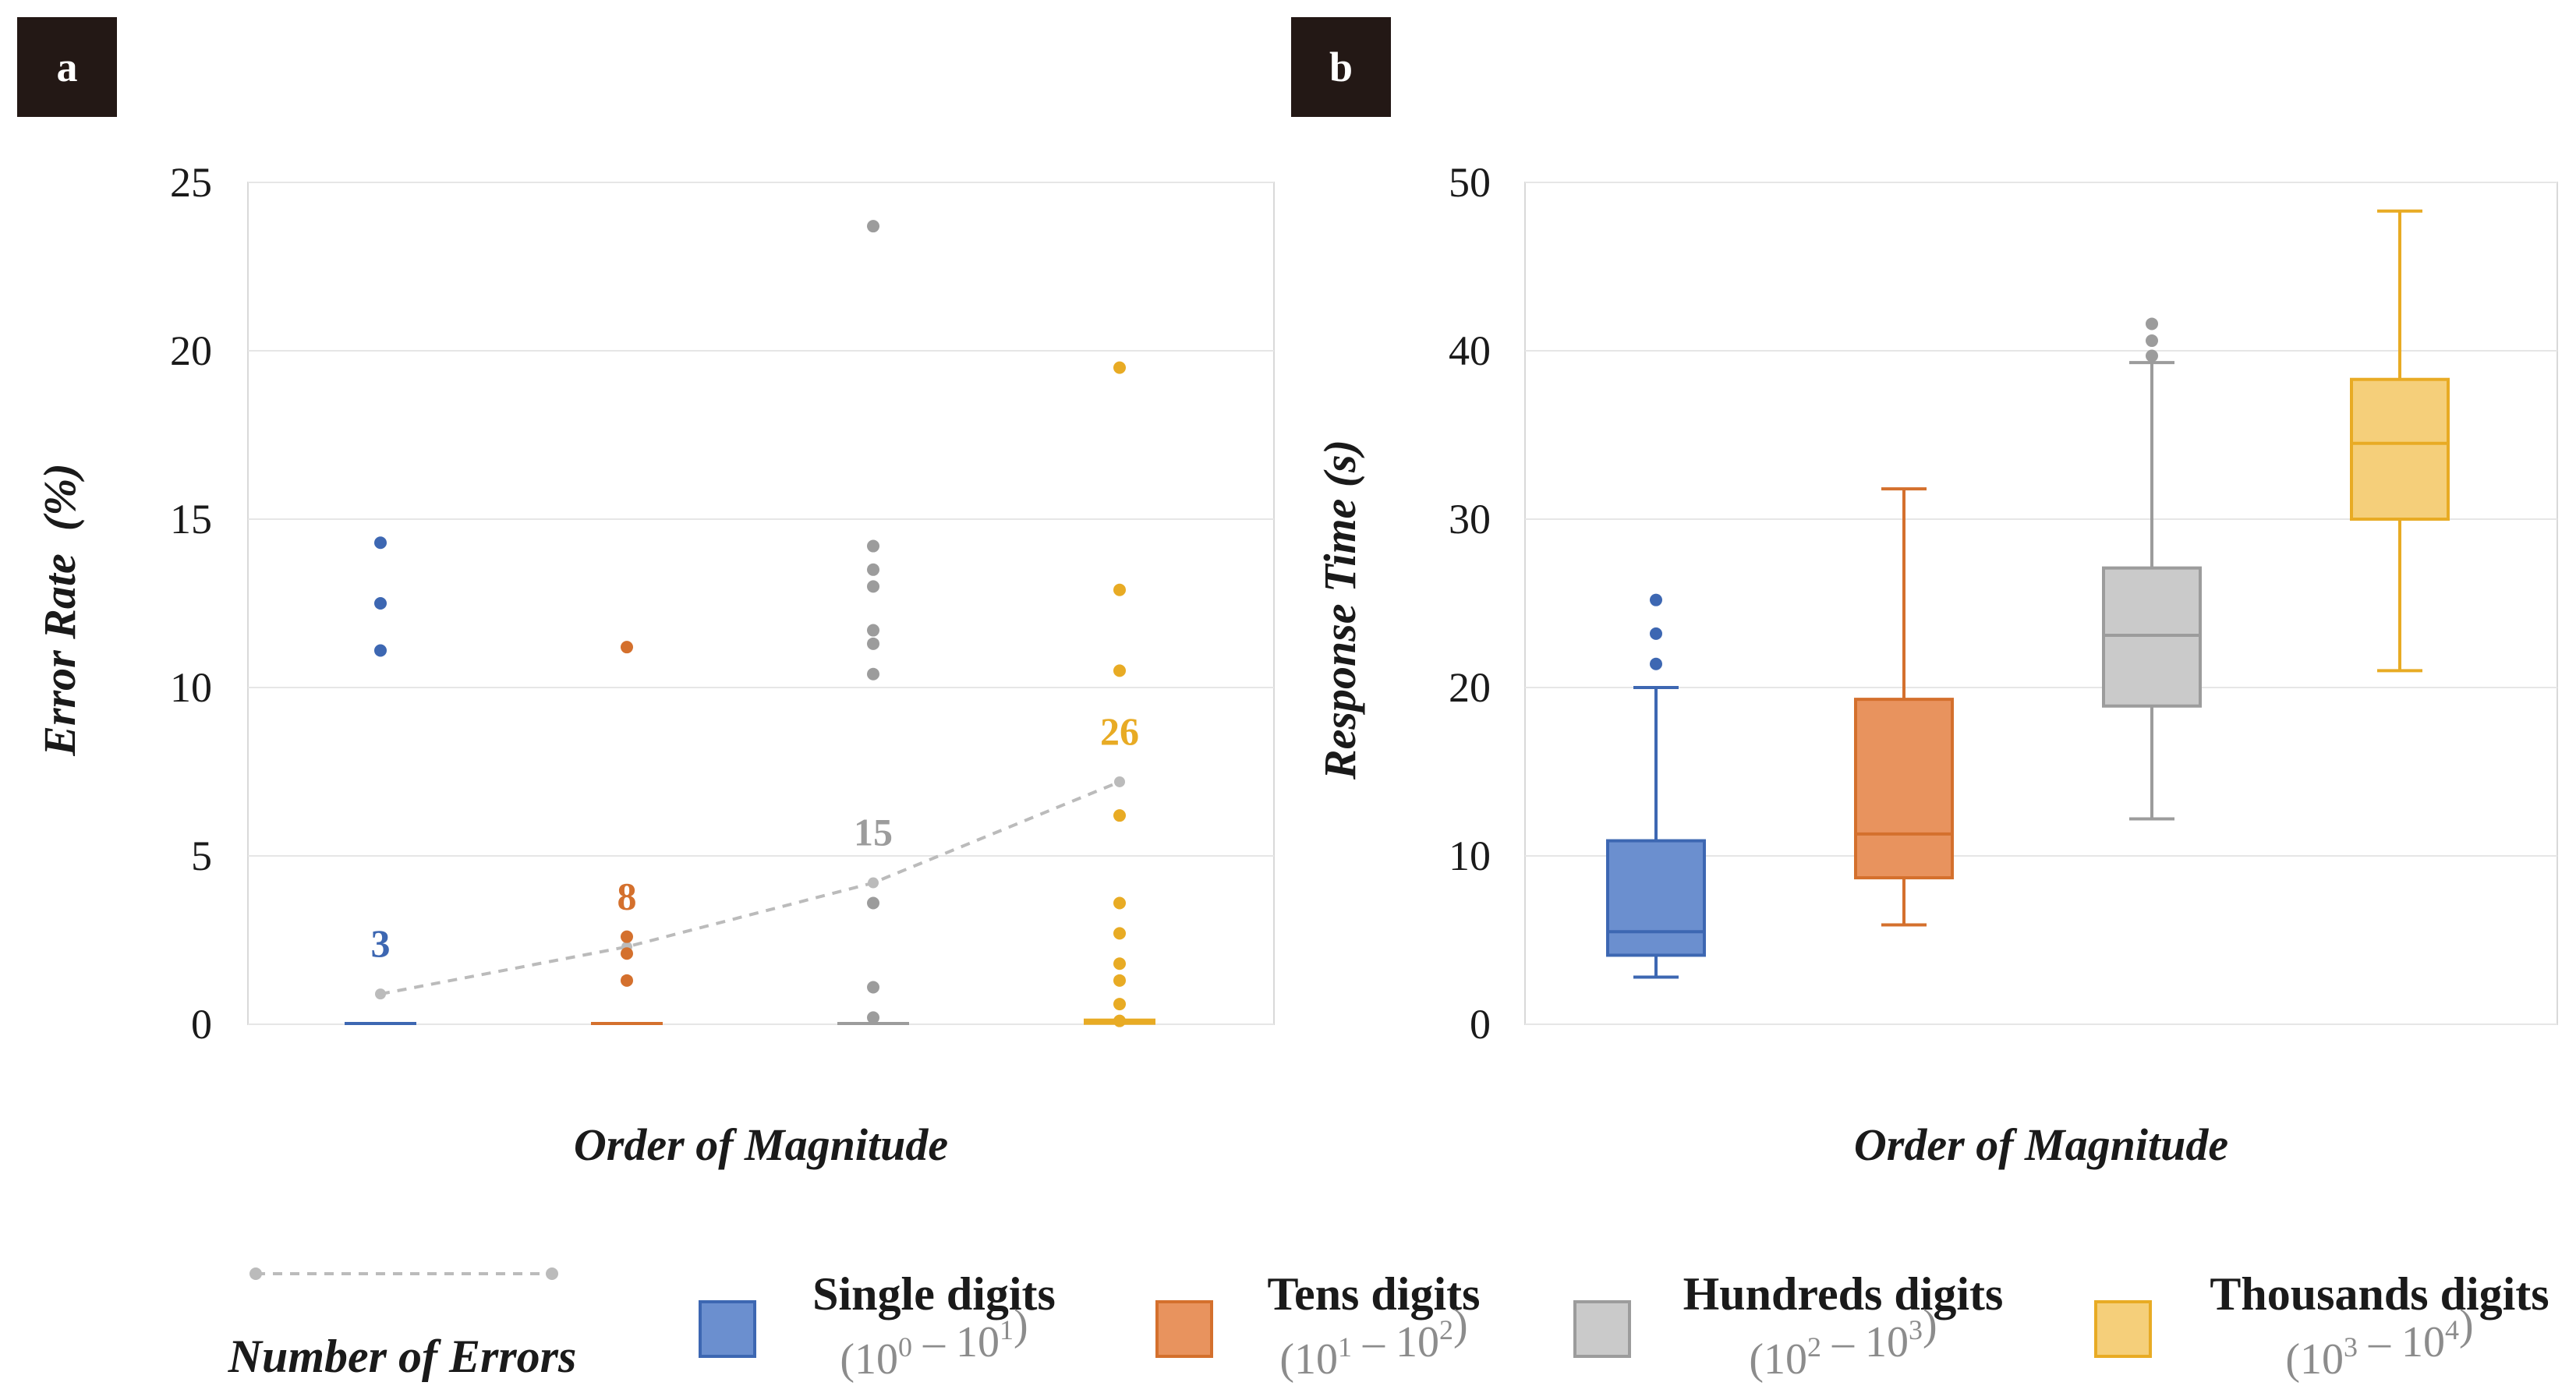  Describe the element at coordinates (2041, 1144) in the screenshot. I see `panel-b-x-axis-title: Order of Magnitude` at that location.